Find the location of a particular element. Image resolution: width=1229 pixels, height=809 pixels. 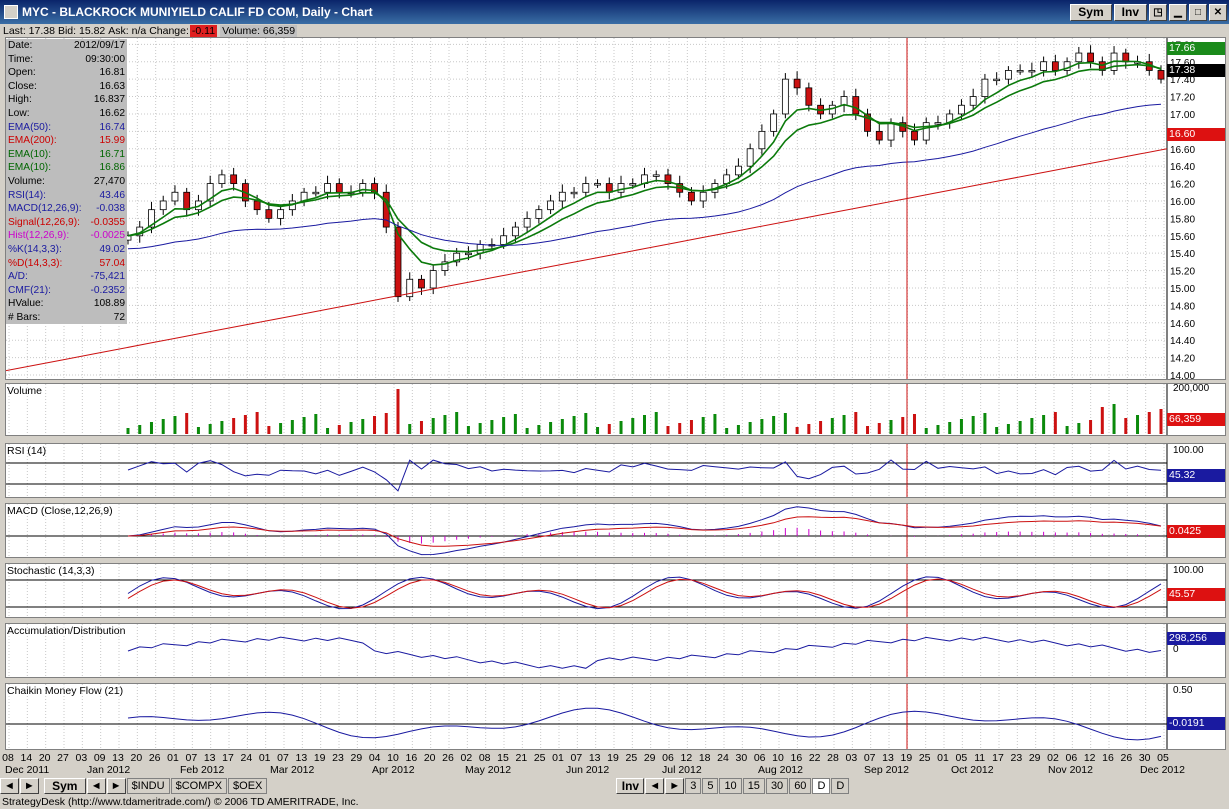

date-tick-label: 21 is located at coordinates (521, 758).